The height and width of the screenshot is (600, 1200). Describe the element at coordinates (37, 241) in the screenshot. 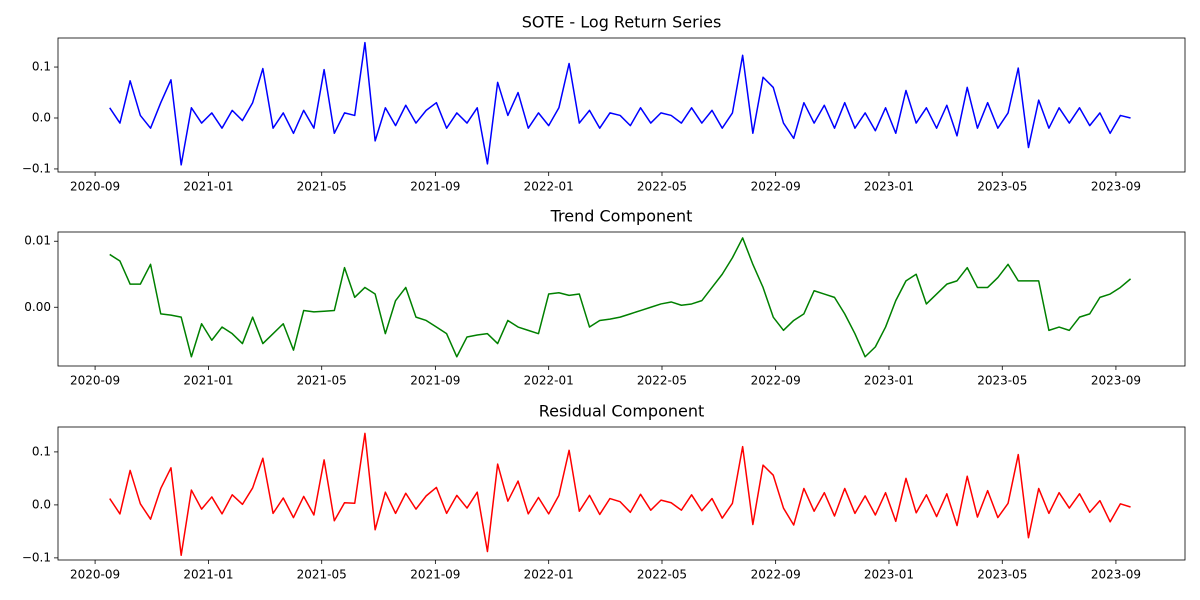

I see `y-tick-label: 0.01` at that location.